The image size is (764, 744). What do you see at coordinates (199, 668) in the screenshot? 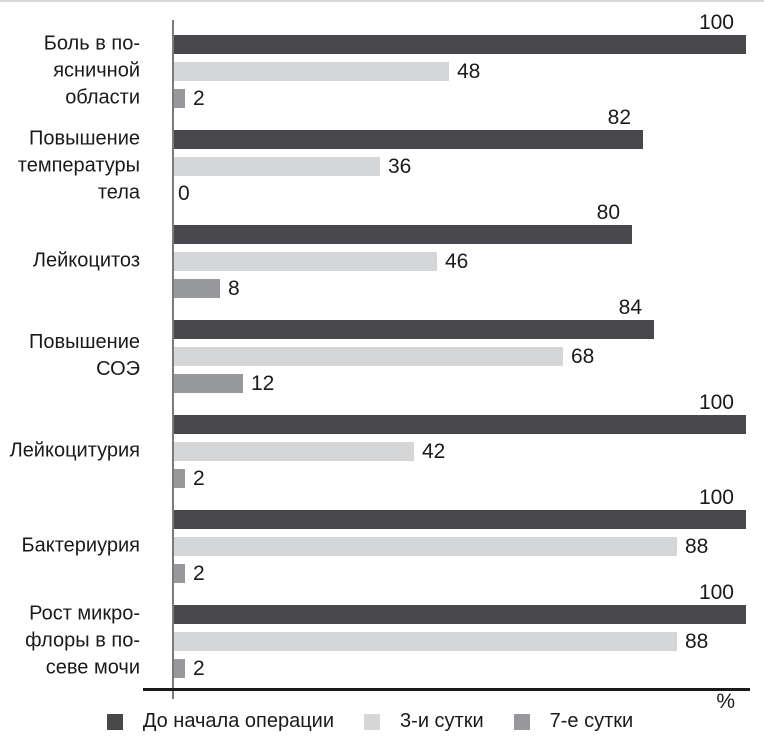
I see `value-label-series3-cat7: 2` at bounding box center [199, 668].